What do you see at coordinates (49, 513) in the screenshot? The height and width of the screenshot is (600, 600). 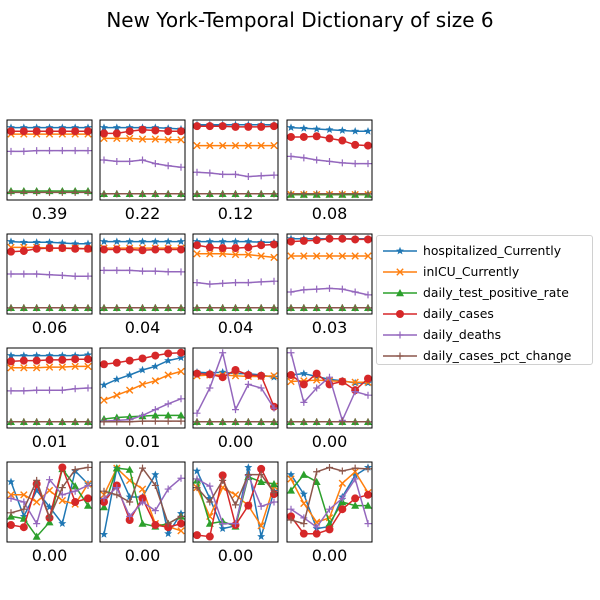 I see `subplot: 0.00` at bounding box center [49, 513].